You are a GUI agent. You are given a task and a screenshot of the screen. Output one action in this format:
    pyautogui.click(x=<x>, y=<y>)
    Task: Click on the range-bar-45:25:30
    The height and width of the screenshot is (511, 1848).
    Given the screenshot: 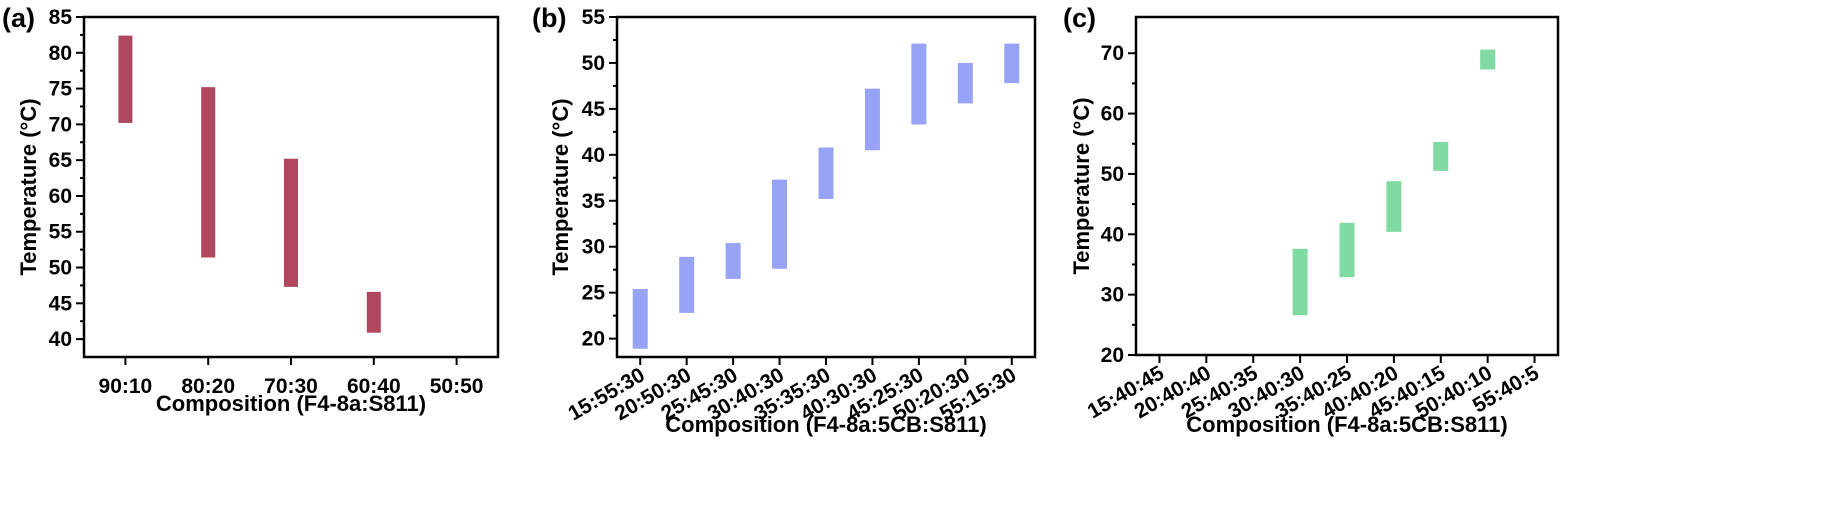 What is the action you would take?
    pyautogui.click(x=919, y=84)
    